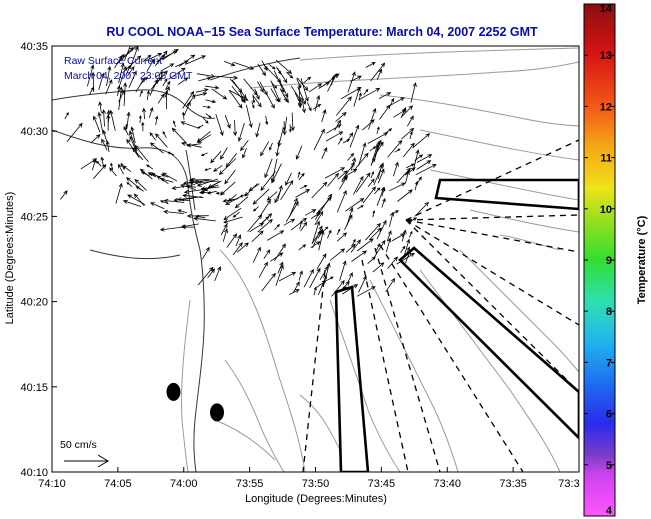 This screenshot has width=651, height=519. Describe the element at coordinates (488, 343) in the screenshot. I see `shipping-lane-southeast` at that location.